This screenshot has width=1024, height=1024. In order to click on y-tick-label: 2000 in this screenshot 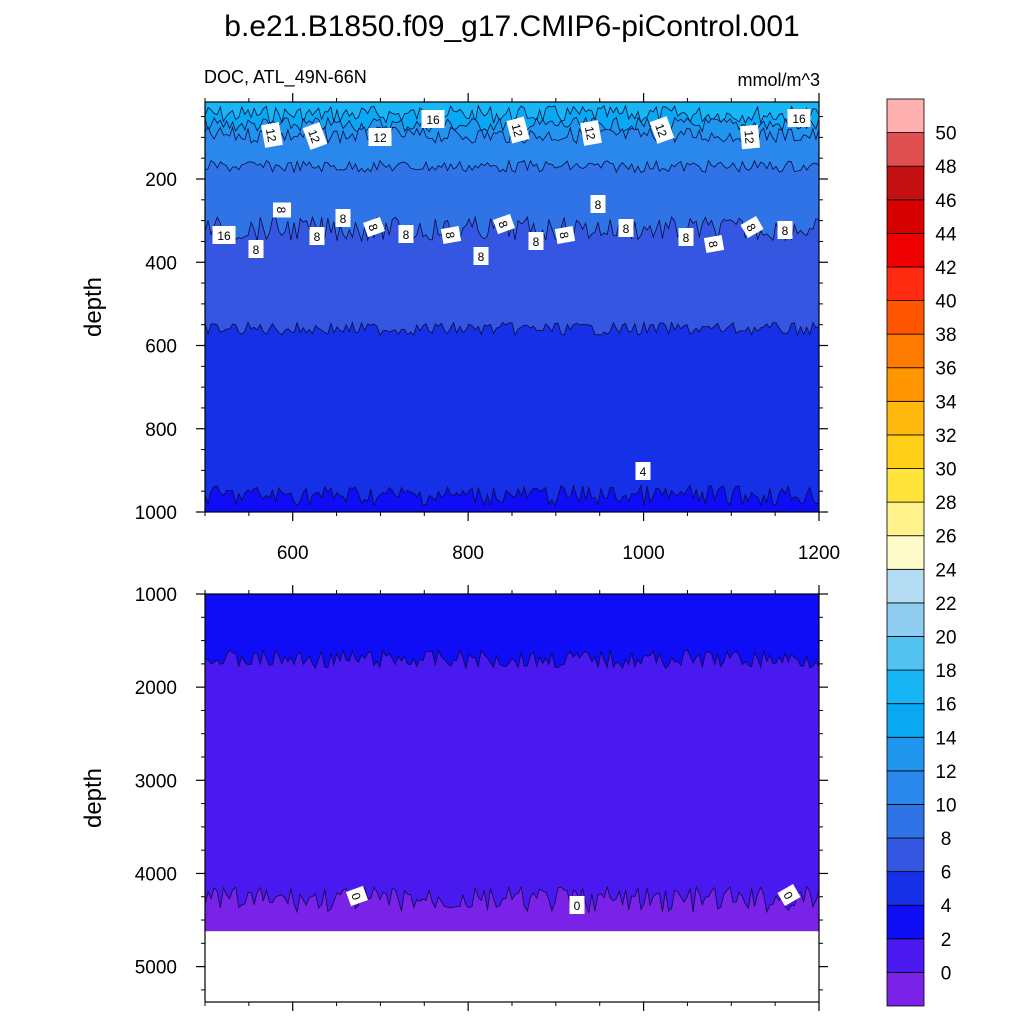, I will do `click(156, 688)`.